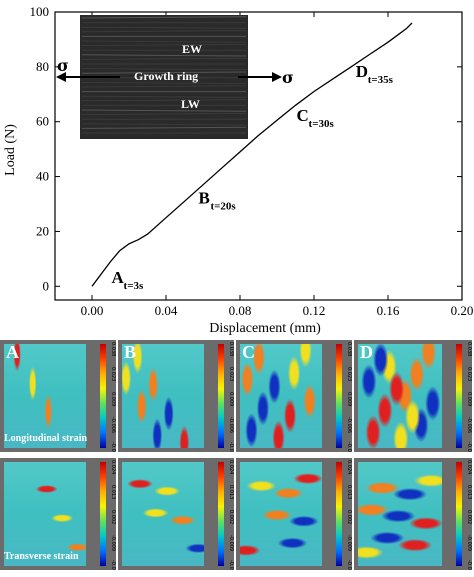 This screenshot has width=474, height=577. I want to click on panel-letter: B, so click(130, 352).